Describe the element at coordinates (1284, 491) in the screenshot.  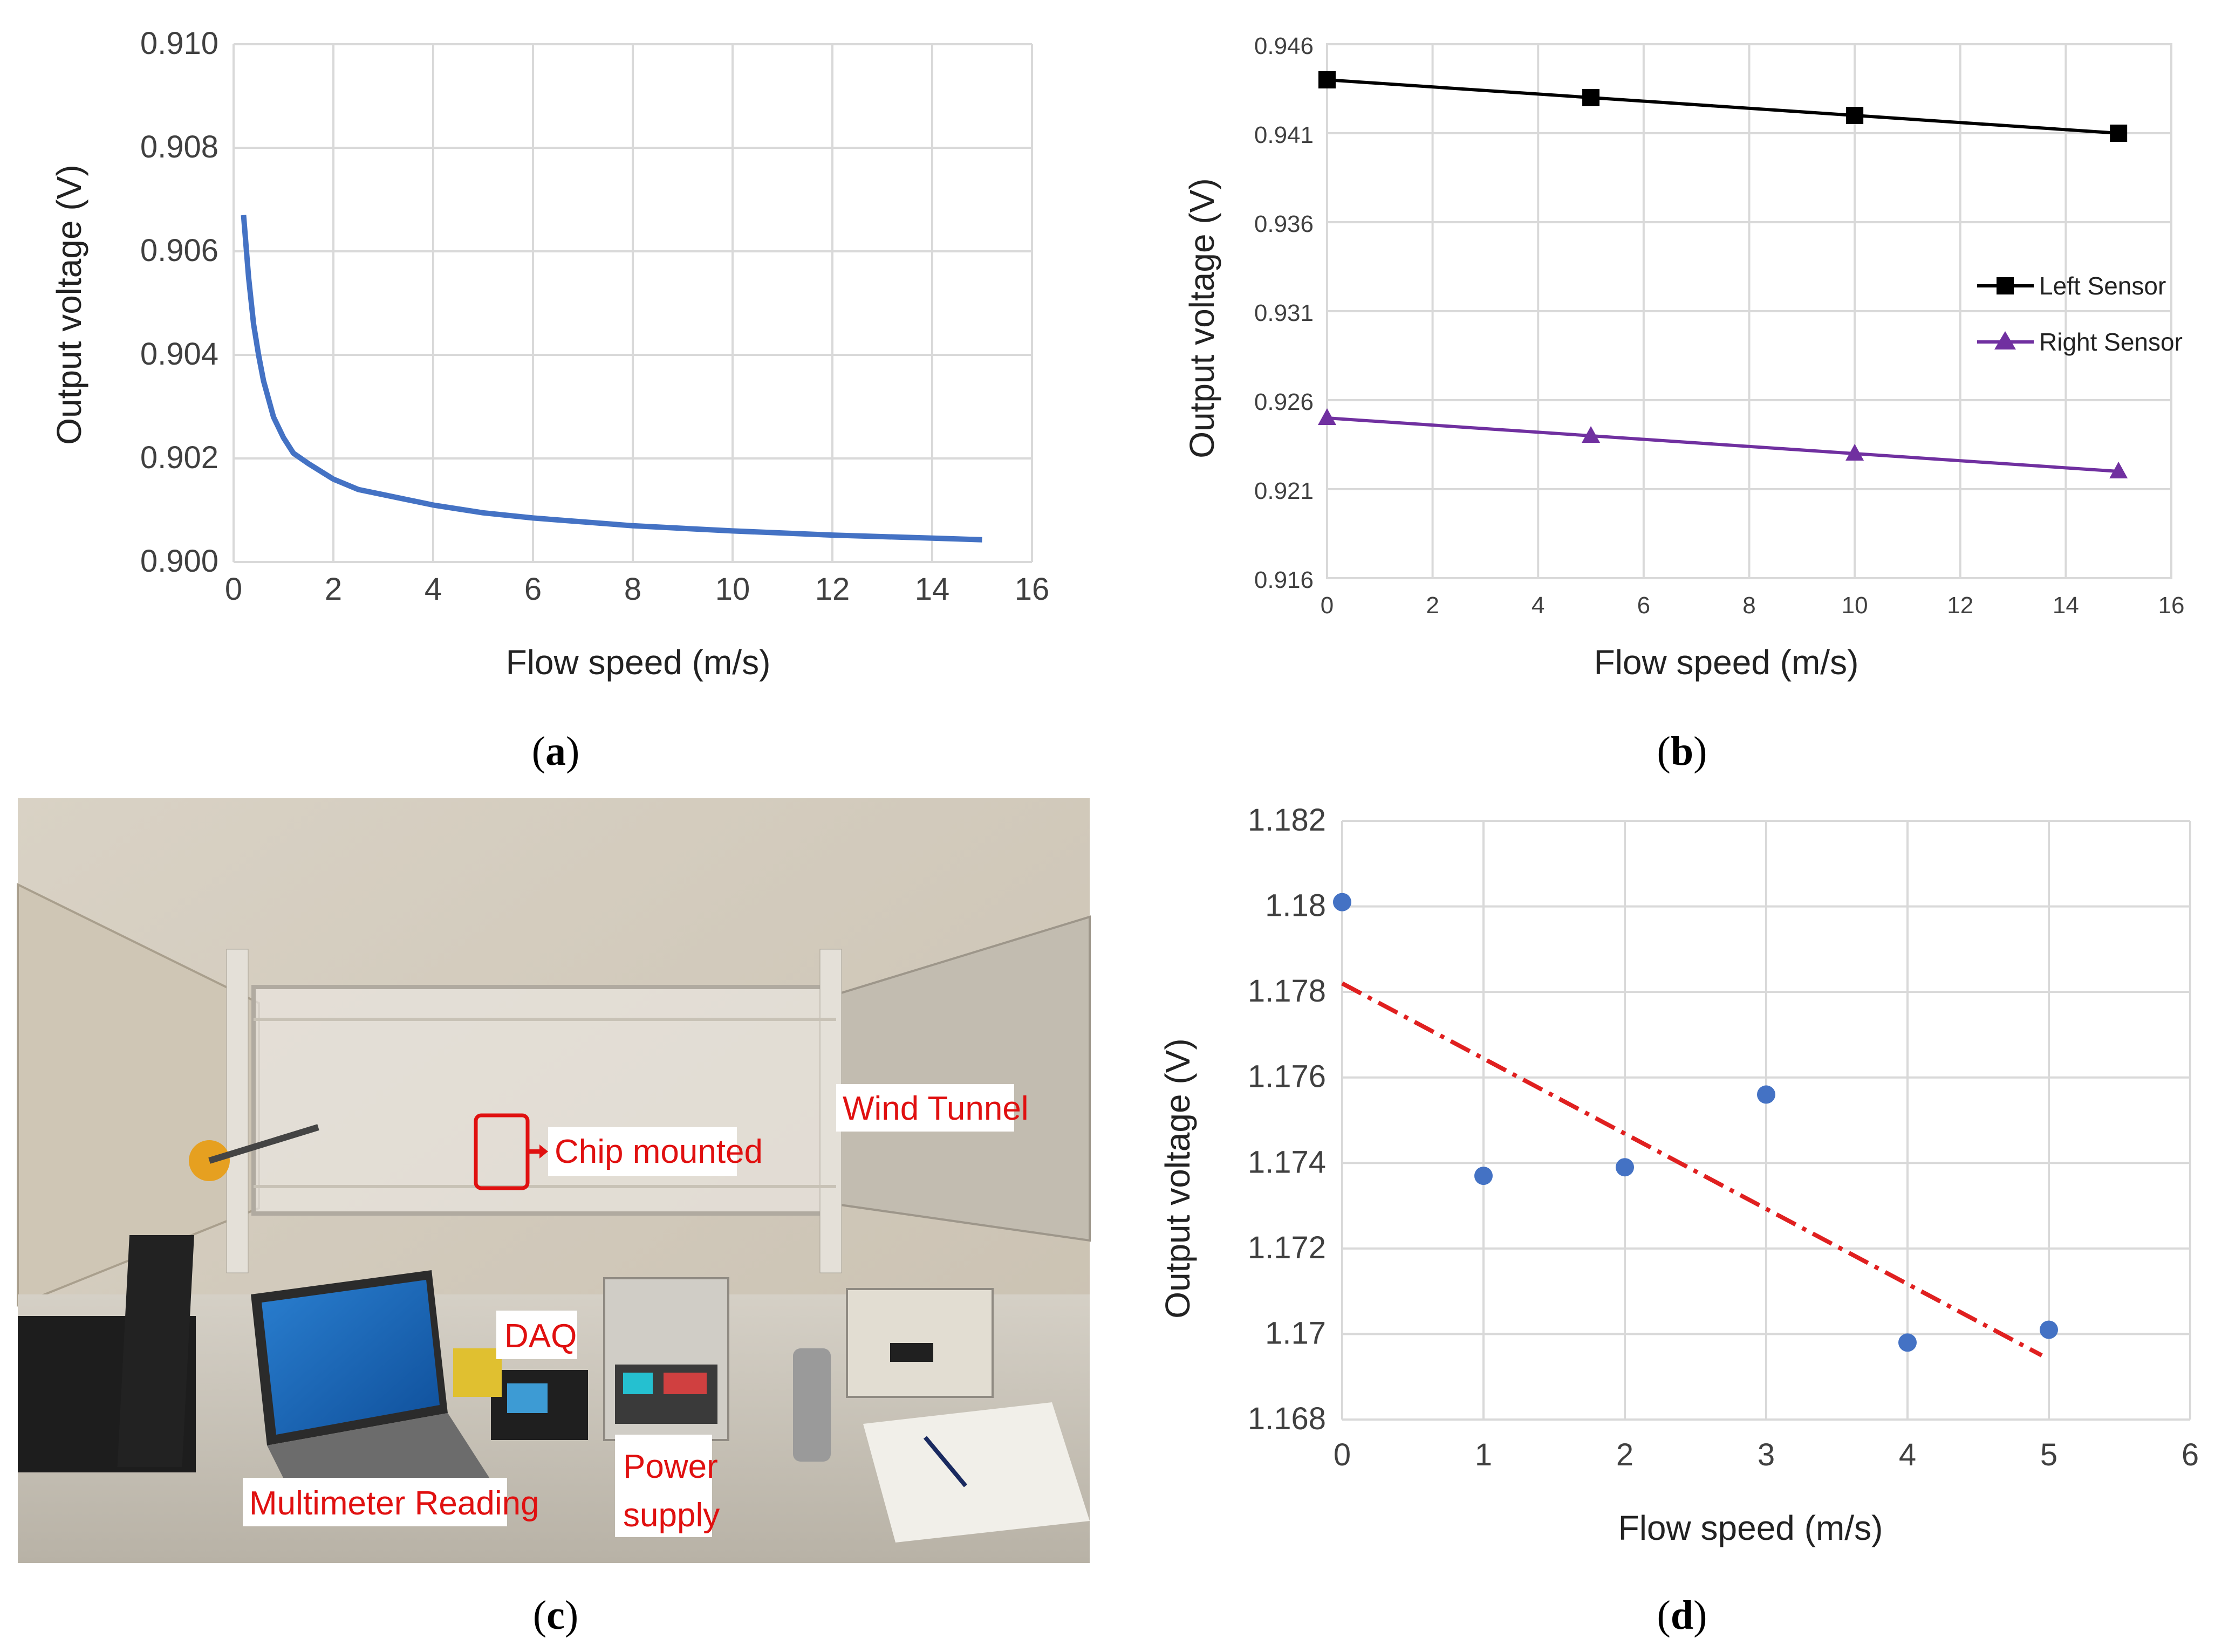
I see `y-tick-label: 0.921` at that location.